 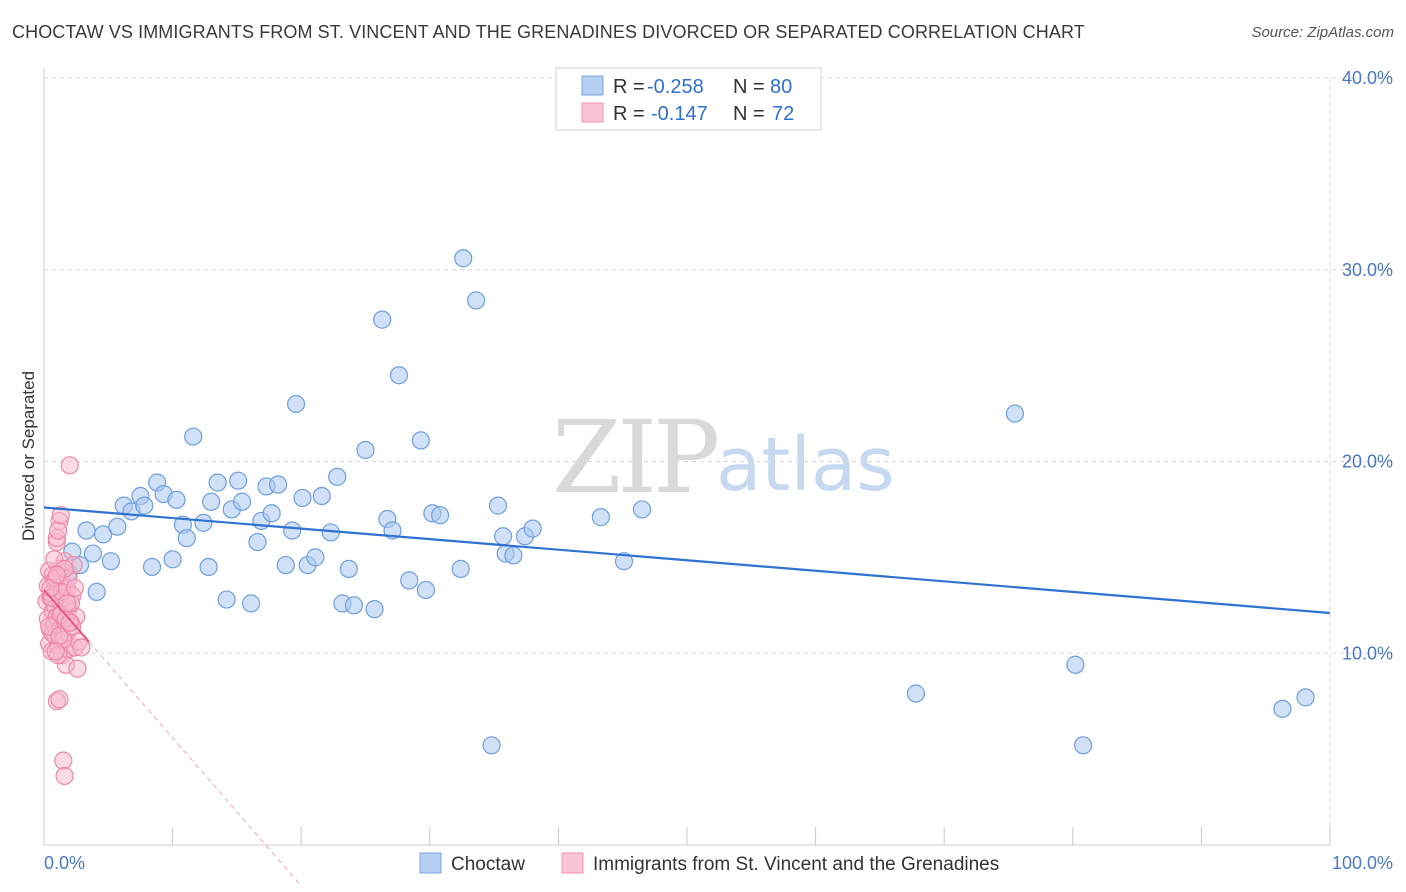 I want to click on svg-trend-line, so click(x=66, y=616).